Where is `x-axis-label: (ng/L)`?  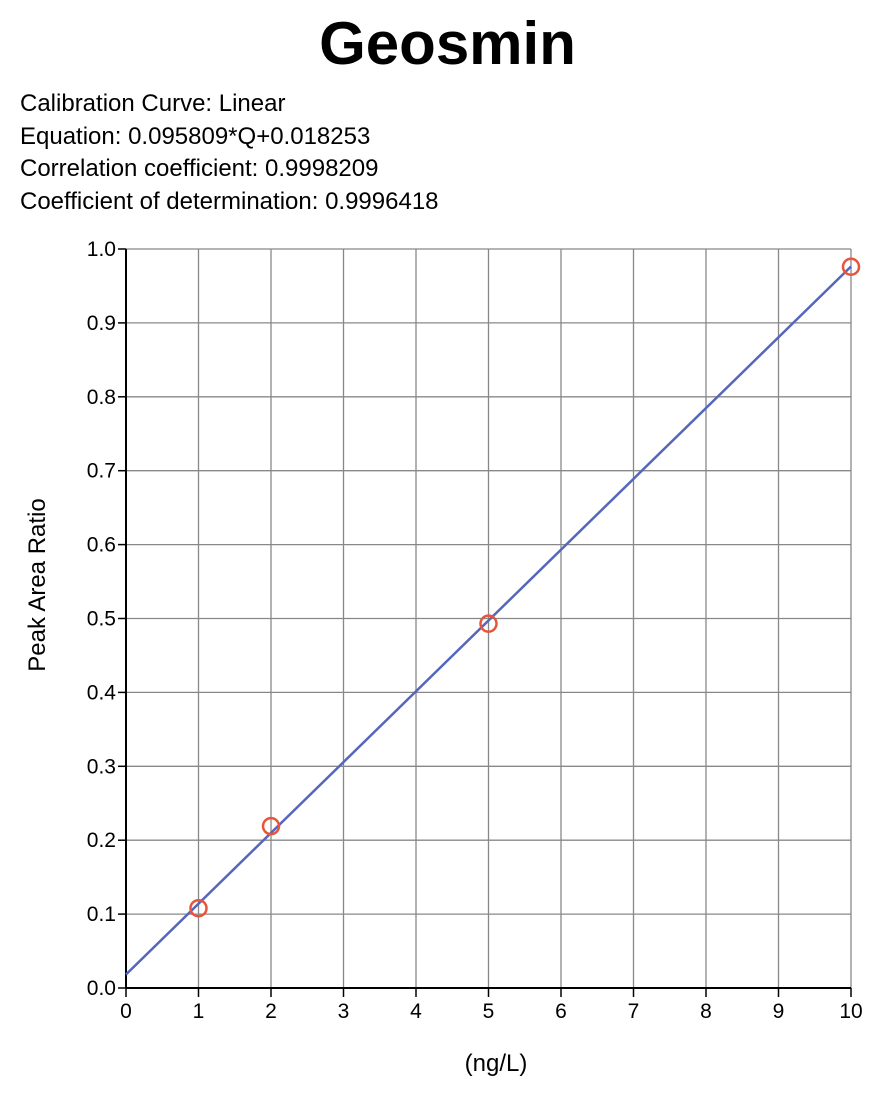
x-axis-label: (ng/L) is located at coordinates (496, 1063).